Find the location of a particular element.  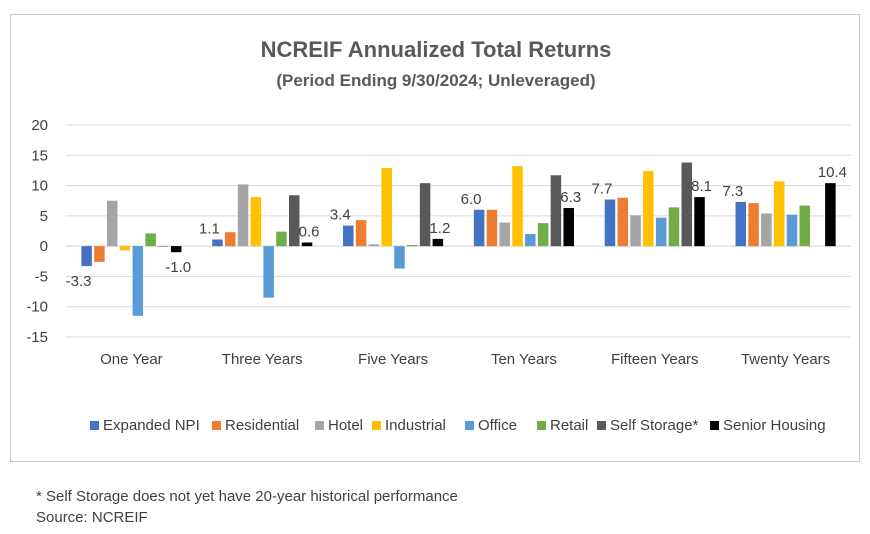

legend-entry: Retail is located at coordinates (569, 425).